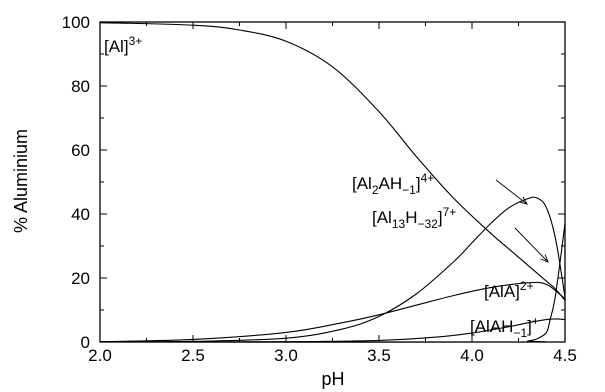 This screenshot has height=392, width=605. Describe the element at coordinates (427, 224) in the screenshot. I see `label-part: −32` at that location.